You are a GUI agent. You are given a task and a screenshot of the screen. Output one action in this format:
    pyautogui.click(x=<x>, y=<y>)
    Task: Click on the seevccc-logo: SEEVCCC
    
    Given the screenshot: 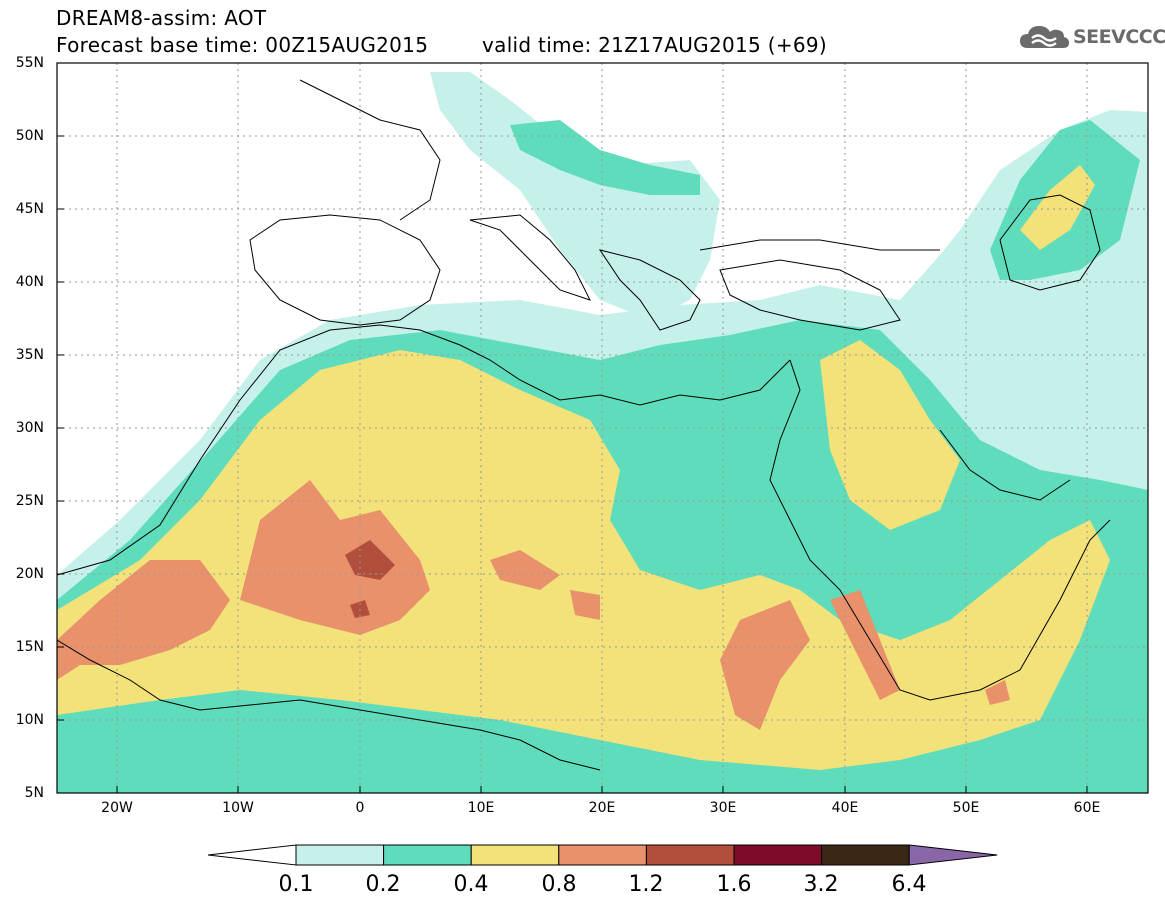 What is the action you would take?
    pyautogui.click(x=1091, y=37)
    